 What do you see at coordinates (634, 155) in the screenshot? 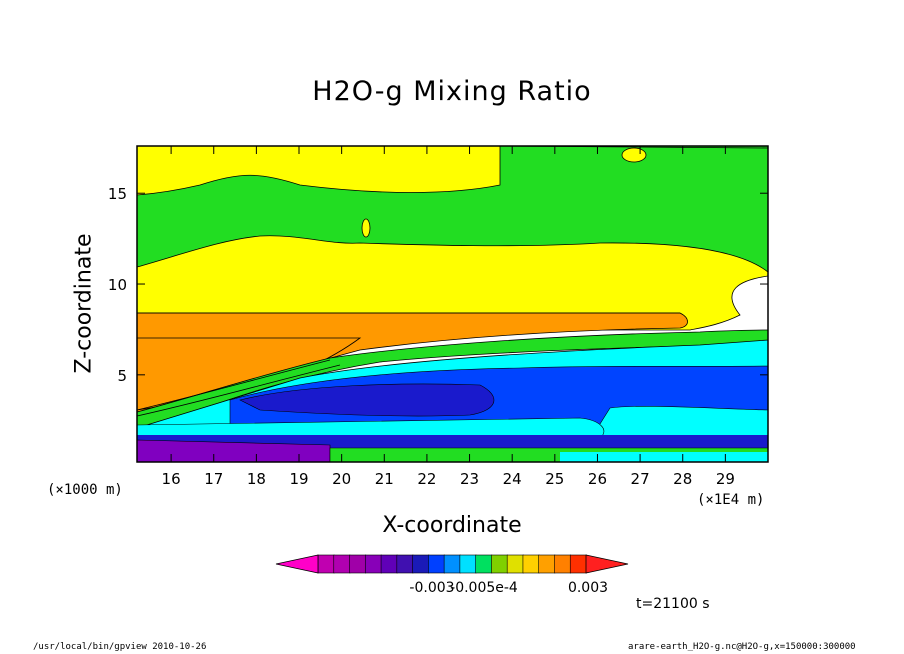
I see `blob-top-right` at bounding box center [634, 155].